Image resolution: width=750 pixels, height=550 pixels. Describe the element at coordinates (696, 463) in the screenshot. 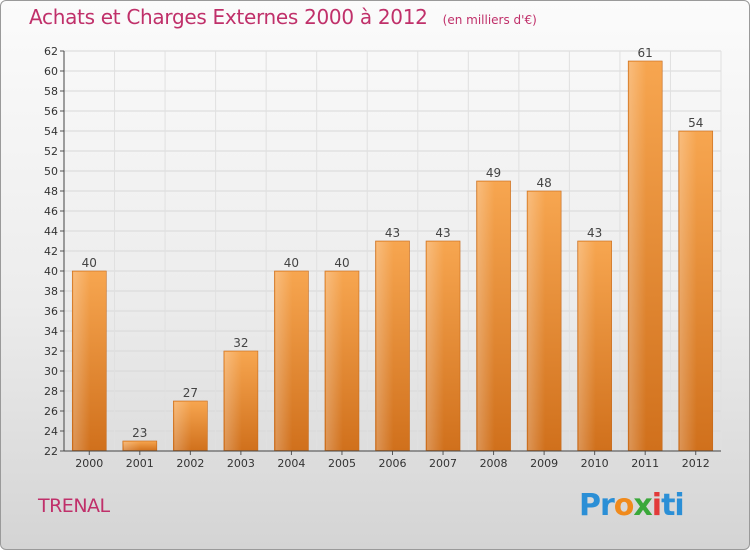

I see `x-tick-label: 2012` at that location.